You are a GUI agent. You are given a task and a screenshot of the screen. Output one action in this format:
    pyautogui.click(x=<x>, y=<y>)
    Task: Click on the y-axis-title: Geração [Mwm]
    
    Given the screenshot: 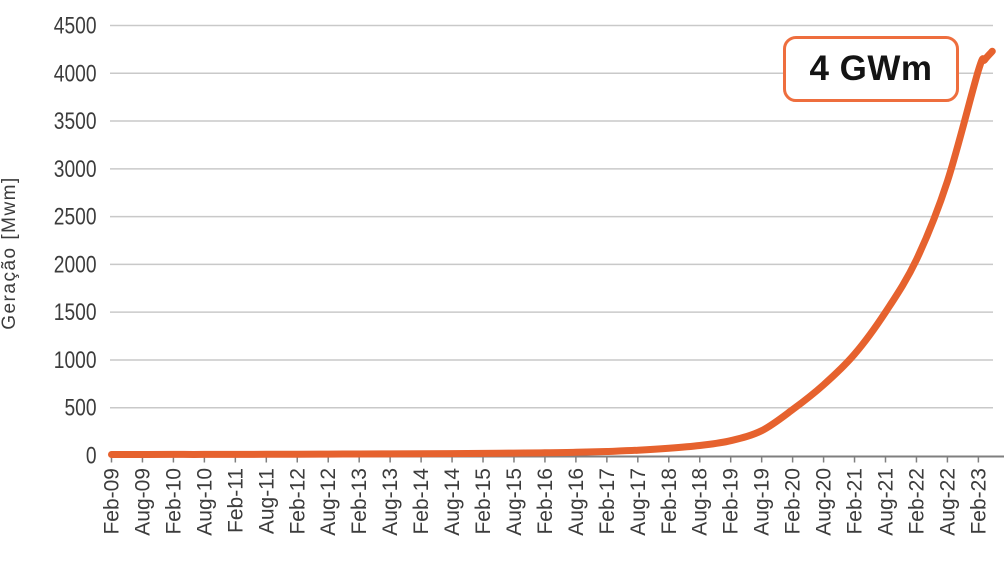 What is the action you would take?
    pyautogui.click(x=10, y=253)
    